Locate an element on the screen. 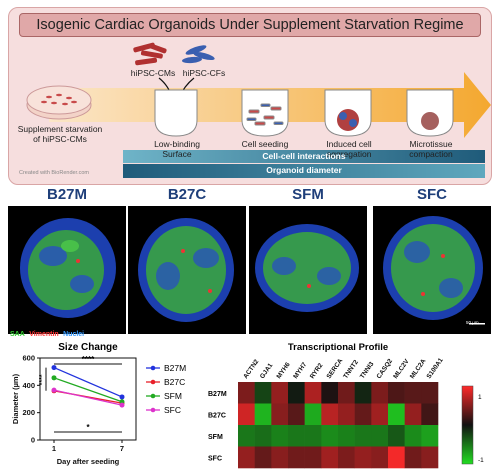  legend-marker-b27c is located at coordinates (153, 382).